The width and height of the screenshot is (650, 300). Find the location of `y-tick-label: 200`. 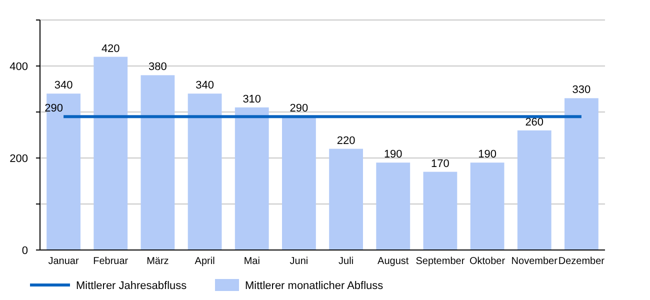

y-tick-label: 200 is located at coordinates (19, 159).